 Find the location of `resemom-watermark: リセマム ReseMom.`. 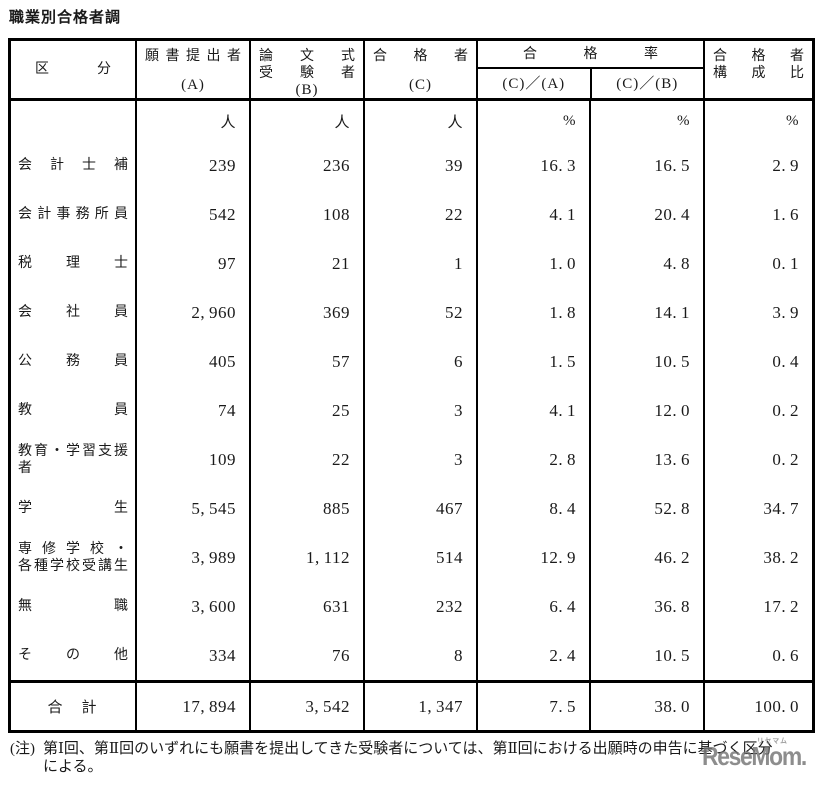

resemom-watermark: リセマム ReseMom. is located at coordinates (754, 755).